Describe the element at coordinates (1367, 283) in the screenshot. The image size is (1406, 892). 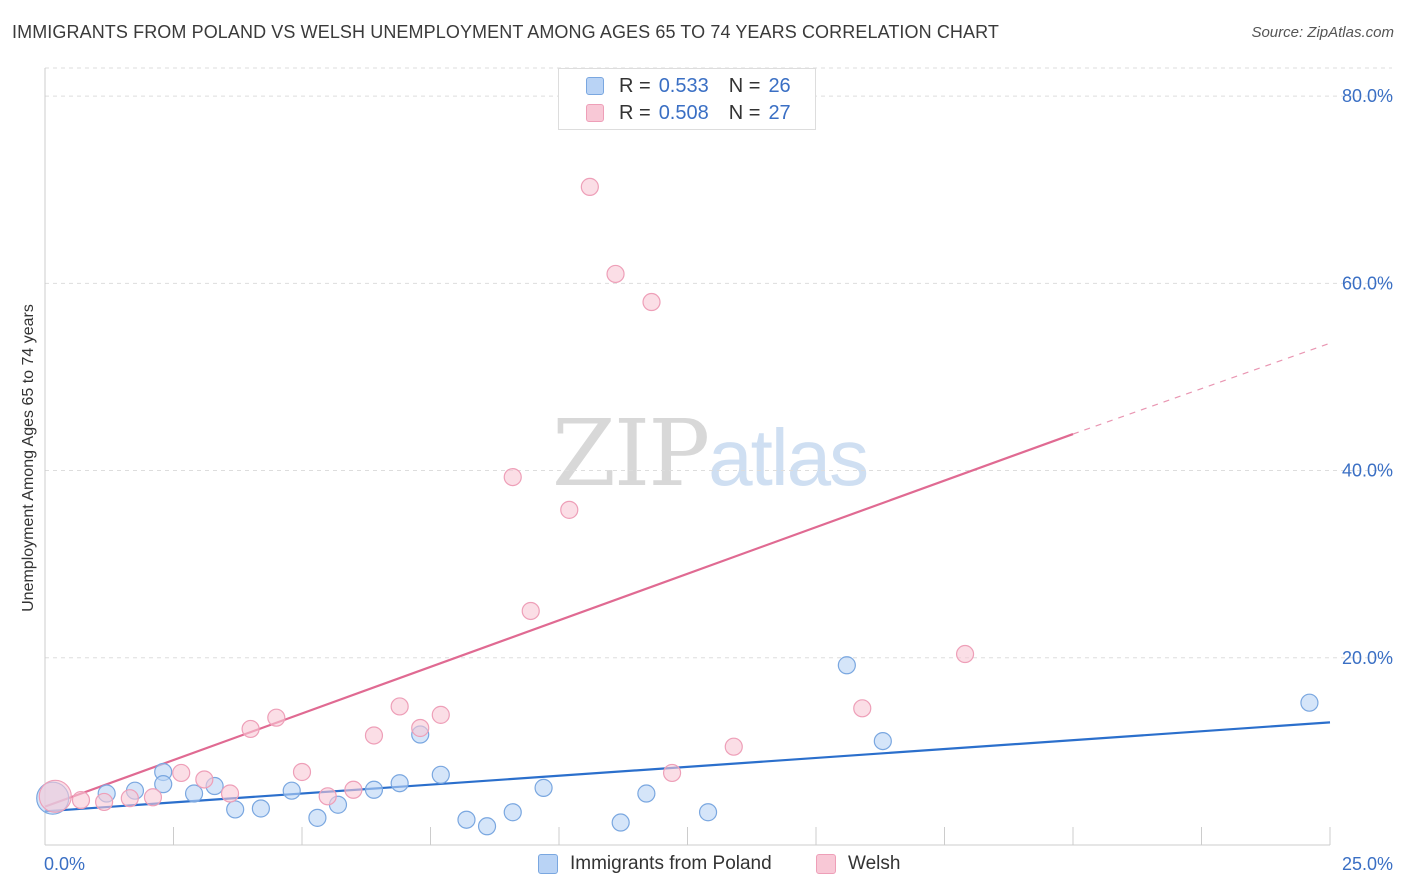
I see `y-tick-label: 60.0%` at that location.